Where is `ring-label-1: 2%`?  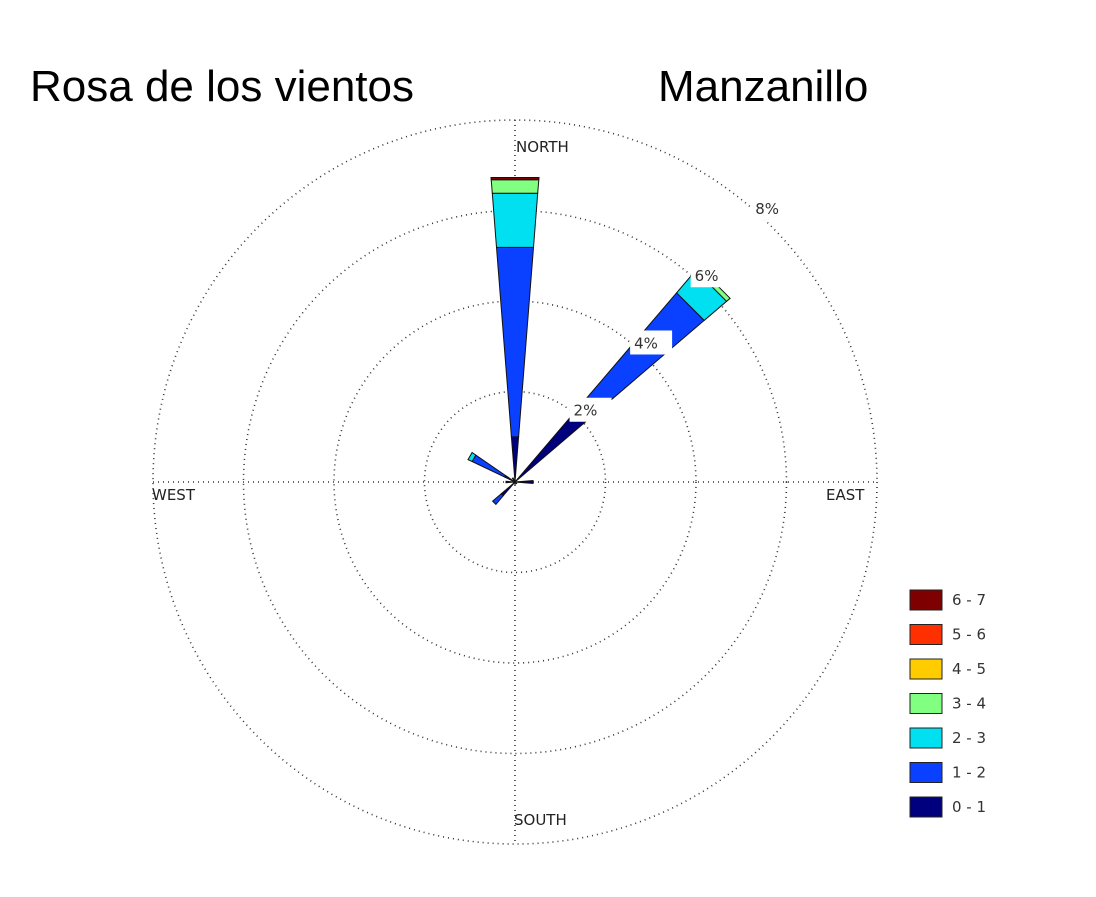
ring-label-1: 2% is located at coordinates (586, 411).